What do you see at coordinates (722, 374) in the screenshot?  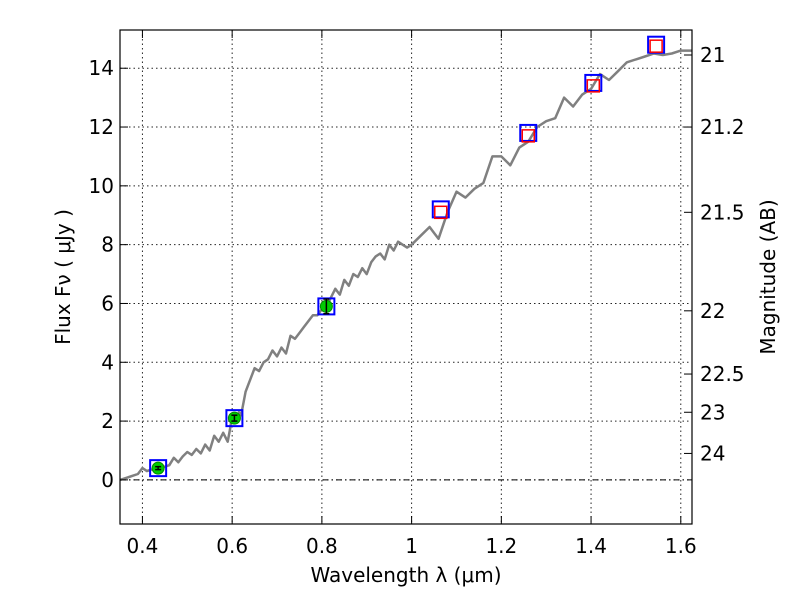 I see `y2-tick-label: 22.5` at bounding box center [722, 374].